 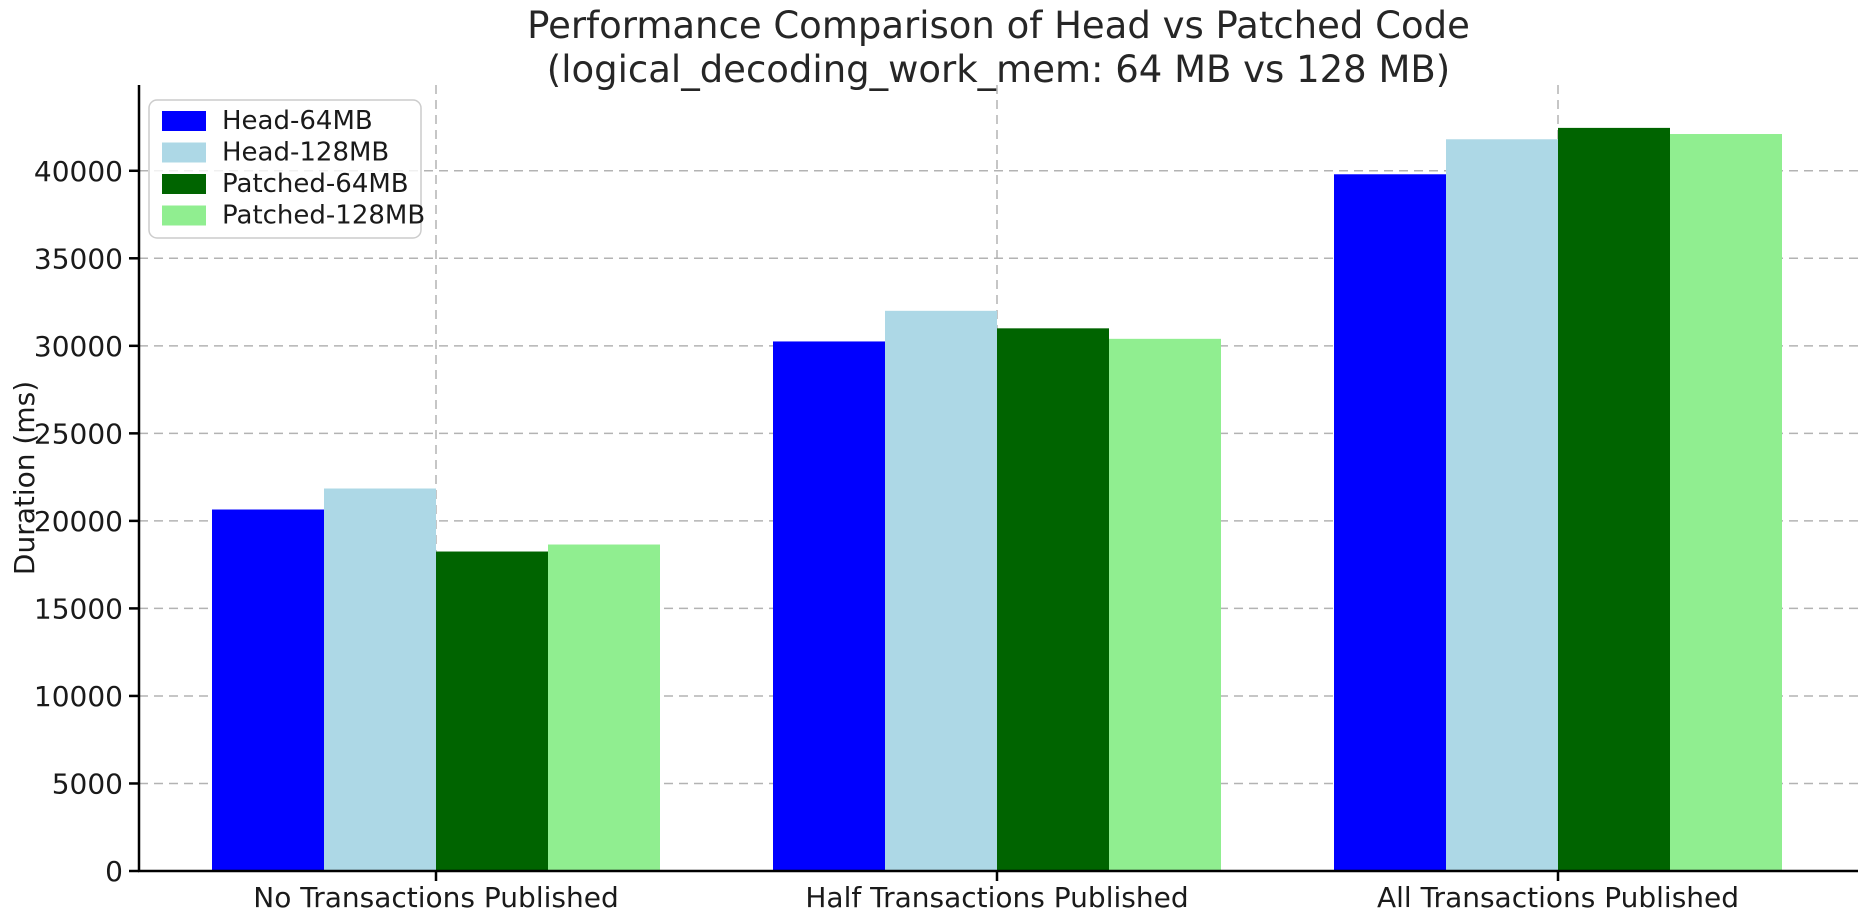 I want to click on legend-label: Head-128MB, so click(x=305, y=153).